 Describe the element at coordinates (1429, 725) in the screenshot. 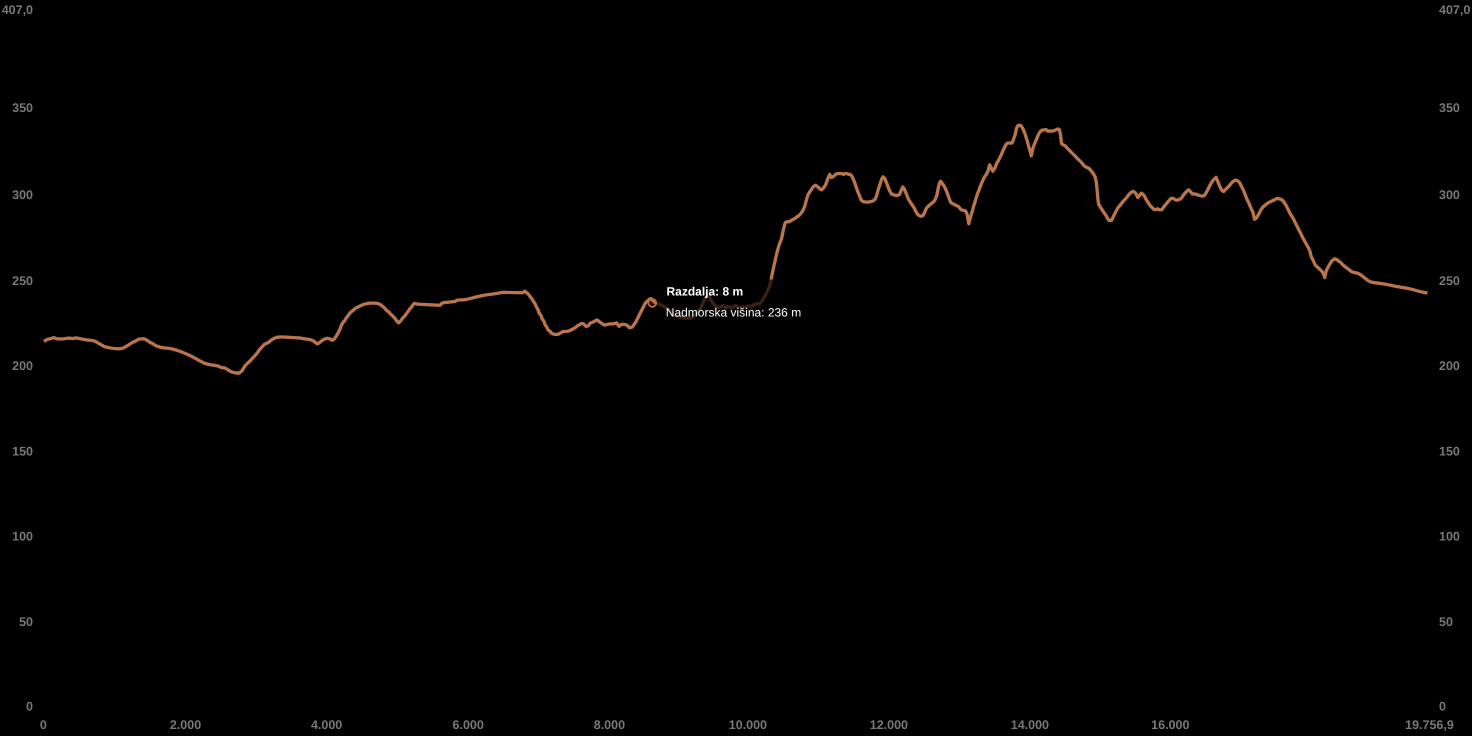

I see `svg-text: 19.756,9` at that location.